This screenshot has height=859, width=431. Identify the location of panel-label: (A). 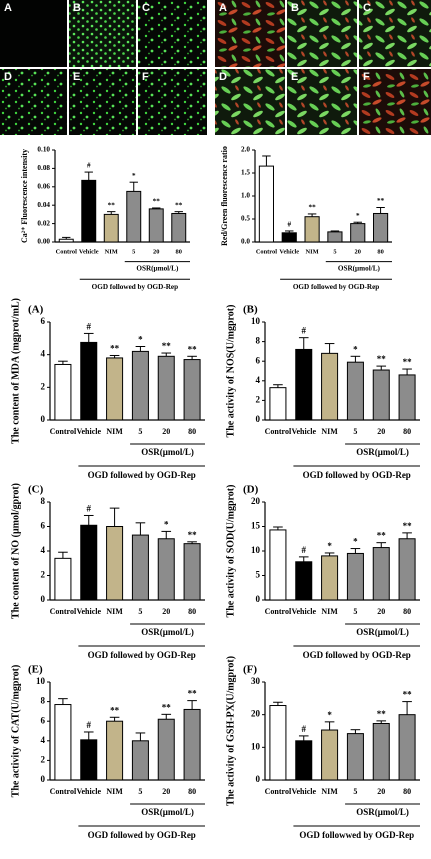
(36, 310).